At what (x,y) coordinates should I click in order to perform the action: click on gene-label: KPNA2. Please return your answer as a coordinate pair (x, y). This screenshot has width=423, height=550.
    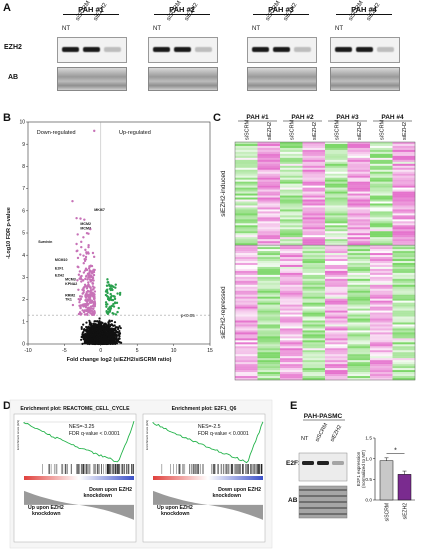
    Looking at the image, I should click on (71, 284).